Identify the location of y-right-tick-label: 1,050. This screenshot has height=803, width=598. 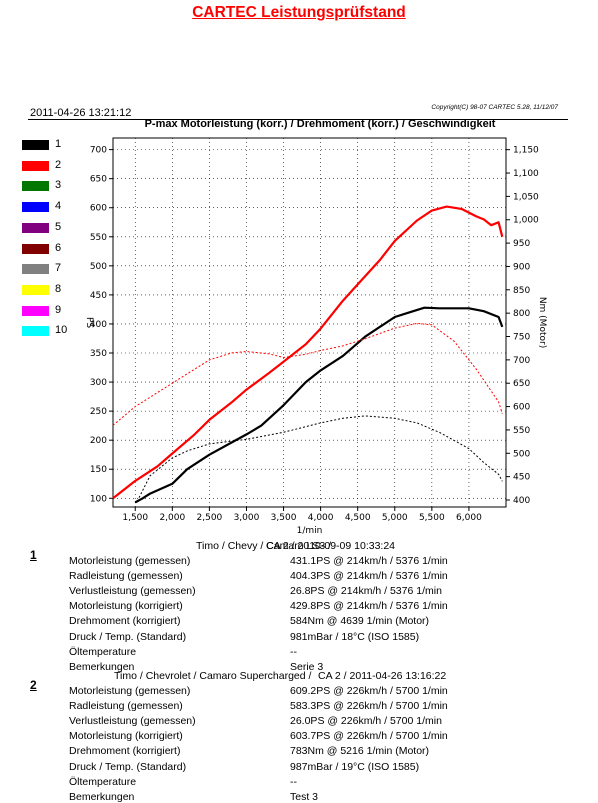
(526, 197).